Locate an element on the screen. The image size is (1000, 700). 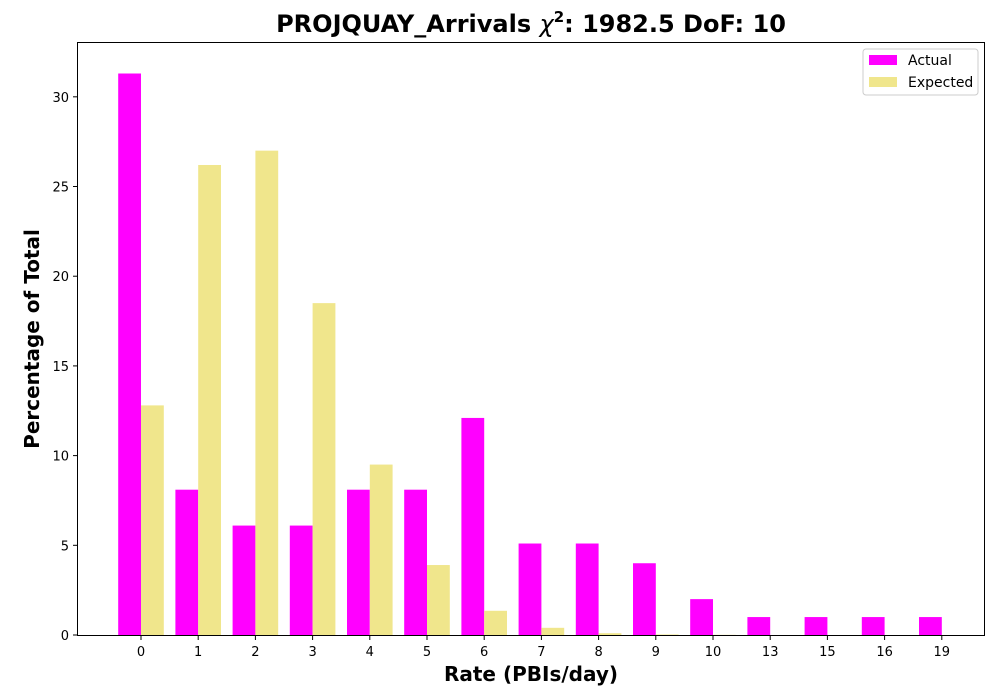
x-tick-label: 10 is located at coordinates (713, 652).